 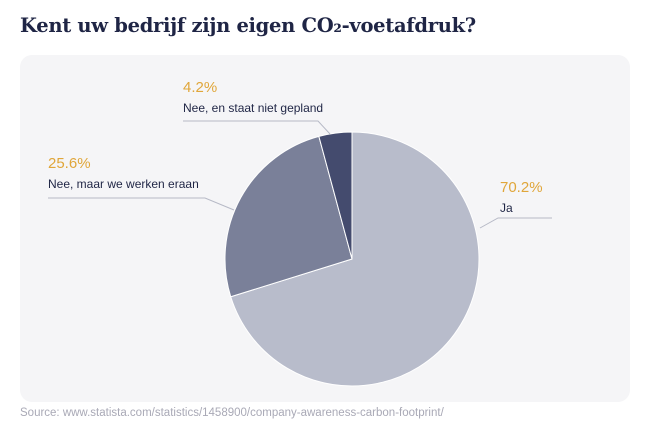 What do you see at coordinates (521, 187) in the screenshot?
I see `slice-percent-label: 70.2%` at bounding box center [521, 187].